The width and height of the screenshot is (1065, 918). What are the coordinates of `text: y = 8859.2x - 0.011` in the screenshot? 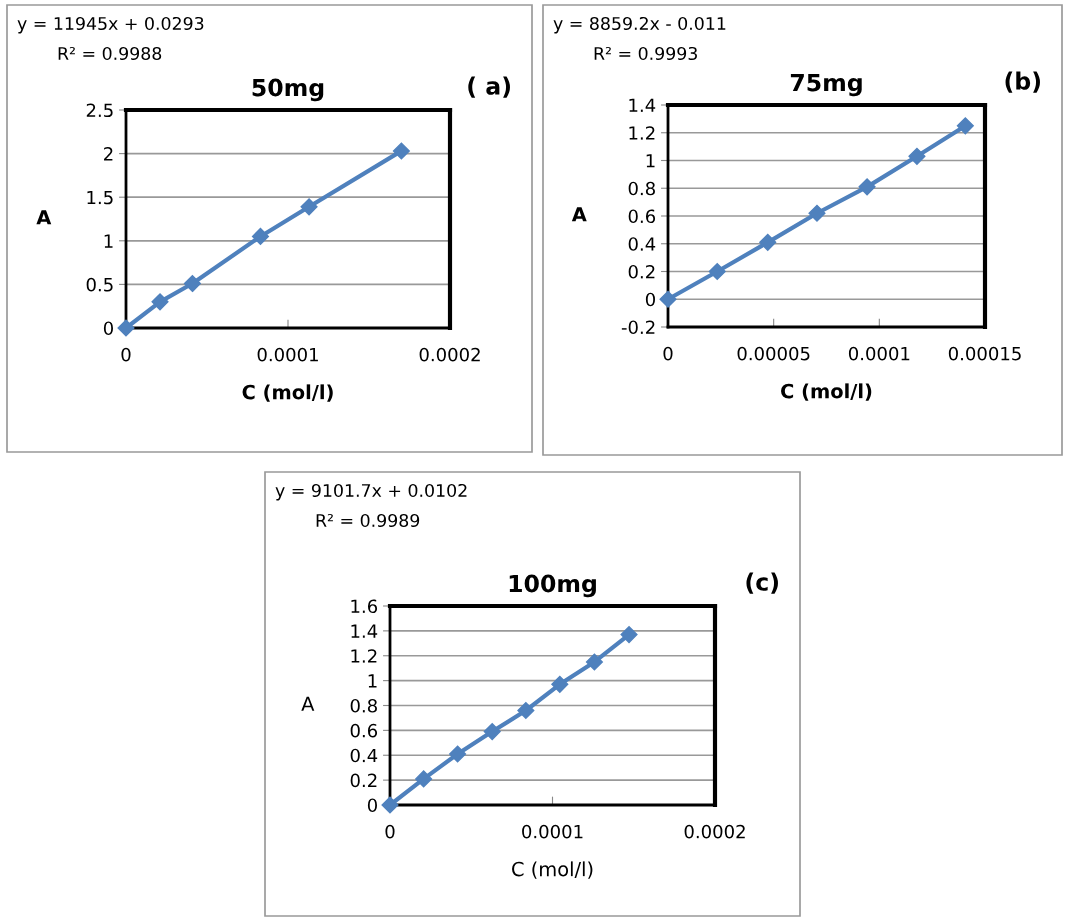 It's located at (639, 25).